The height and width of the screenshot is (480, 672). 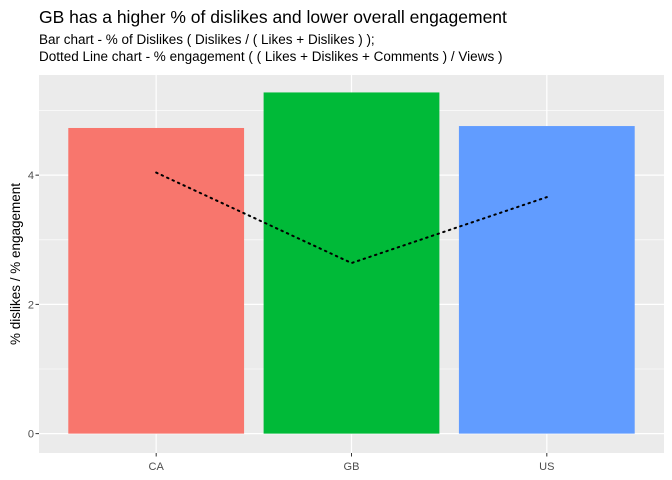 What do you see at coordinates (352, 467) in the screenshot?
I see `x-tick-label: GB` at bounding box center [352, 467].